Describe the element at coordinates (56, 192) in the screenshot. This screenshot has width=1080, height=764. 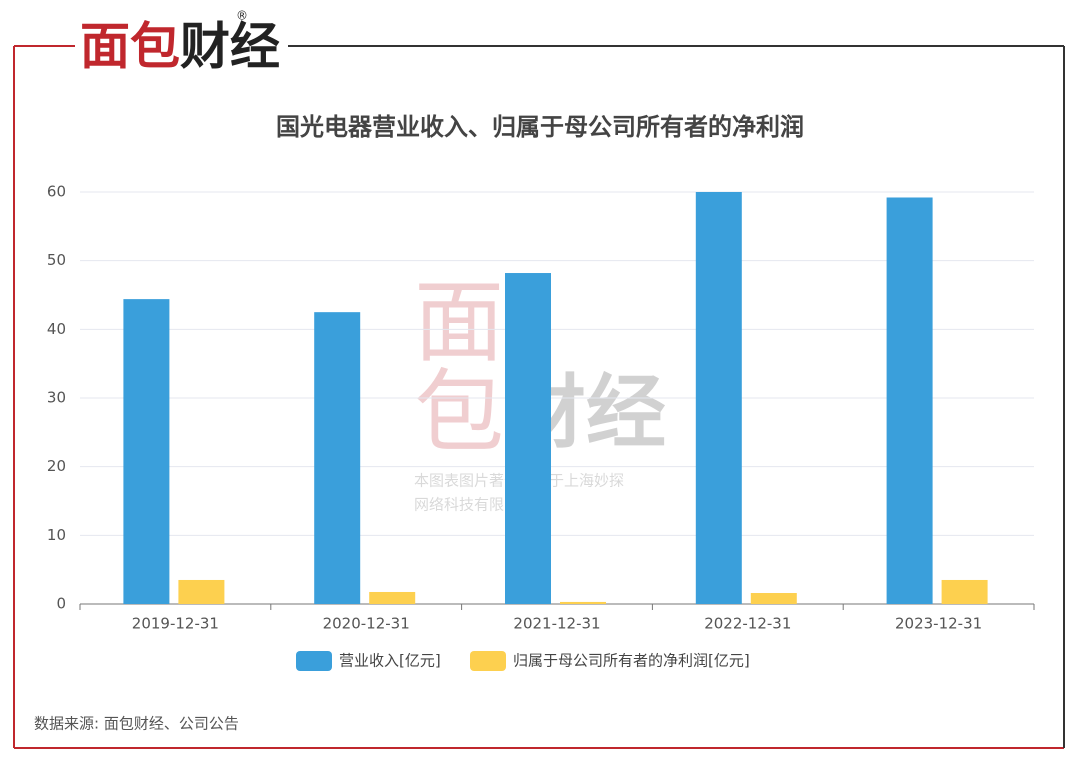
I see `y-tick-label: 60` at that location.